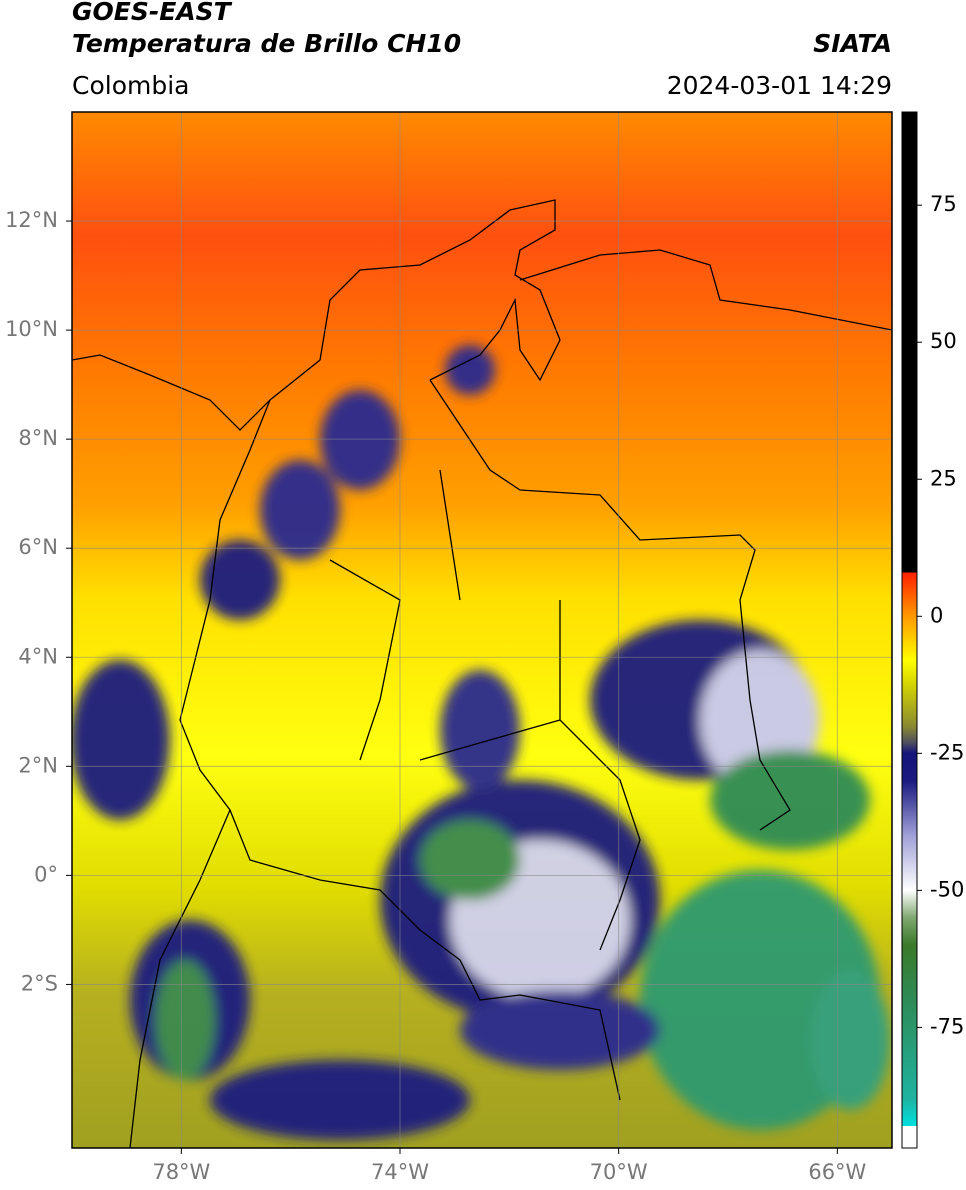 This screenshot has height=1190, width=966. I want to click on timestamp: 2024-03-01 14:29, so click(779, 85).